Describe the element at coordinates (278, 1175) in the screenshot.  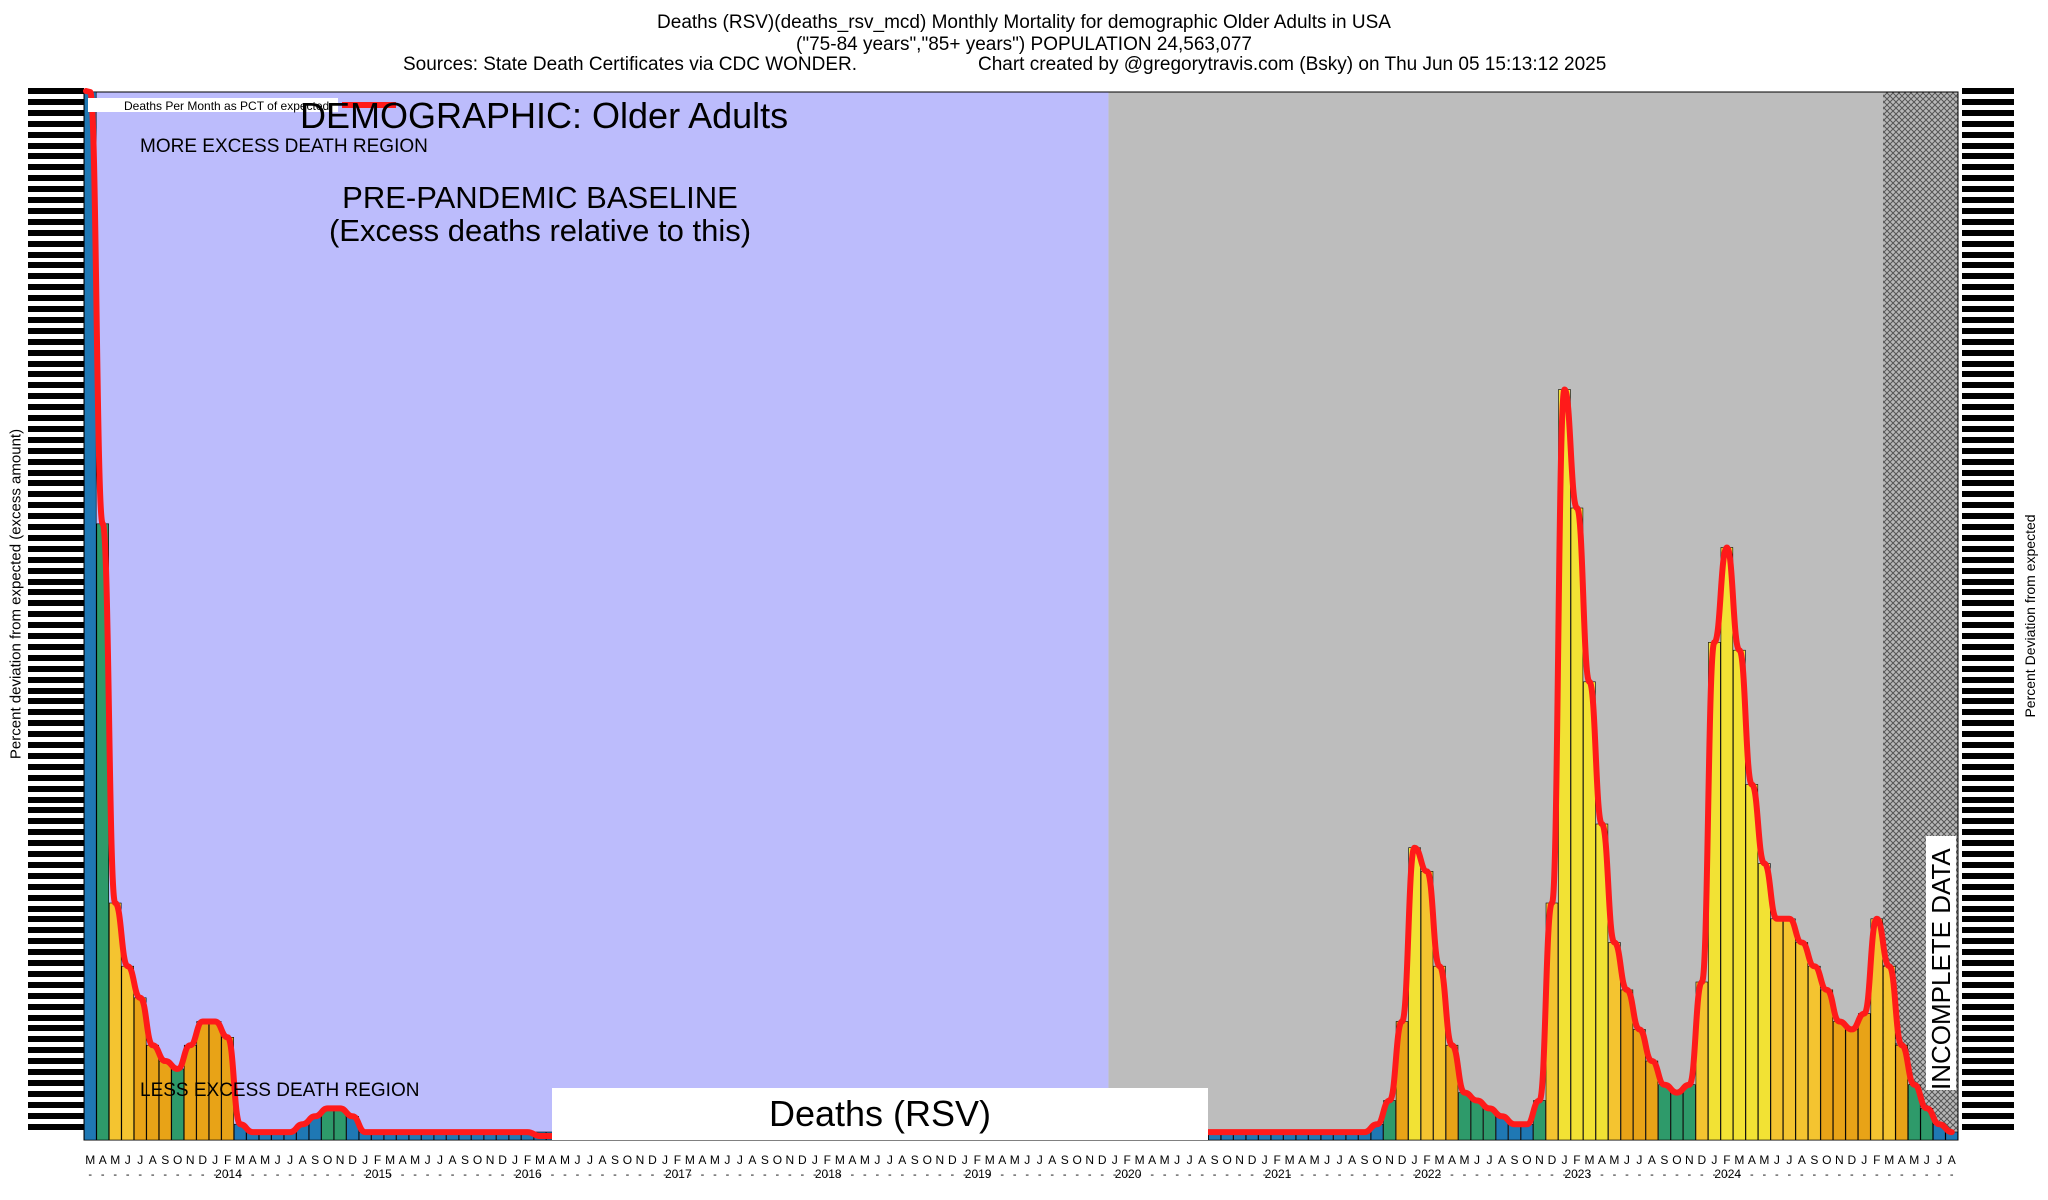
I see `x-tick-dash-15: -` at that location.